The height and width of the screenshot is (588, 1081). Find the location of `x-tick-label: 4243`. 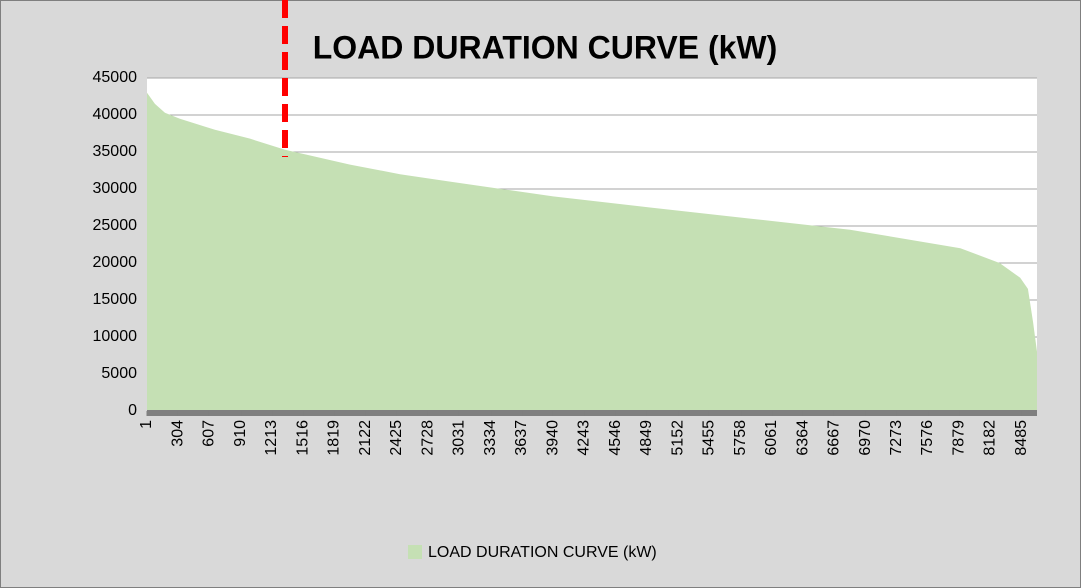

x-tick-label: 4243 is located at coordinates (584, 438).